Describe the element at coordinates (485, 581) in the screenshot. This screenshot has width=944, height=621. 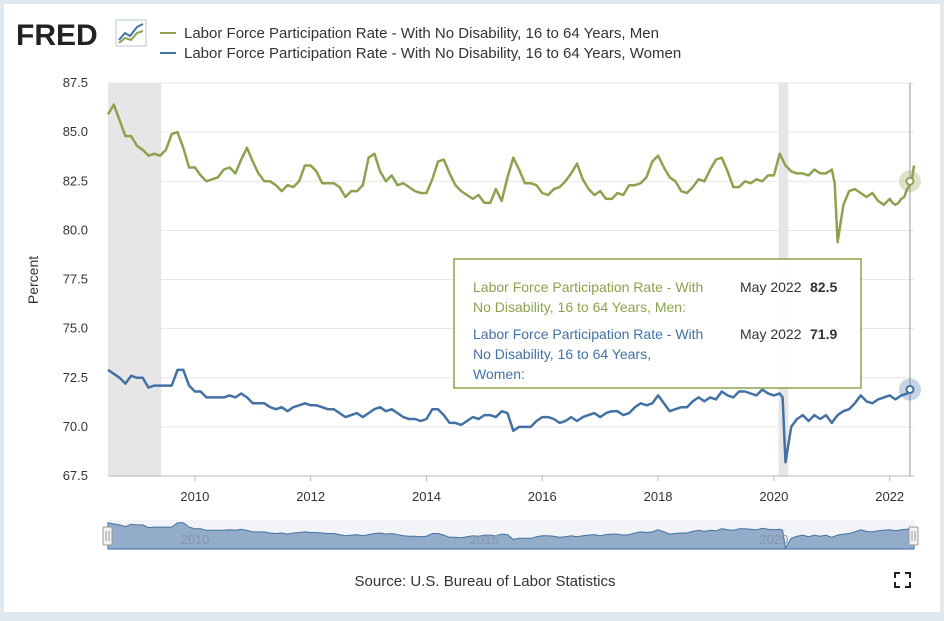
I see `source-text: Source: U.S. Bureau of Labor Statistics` at that location.